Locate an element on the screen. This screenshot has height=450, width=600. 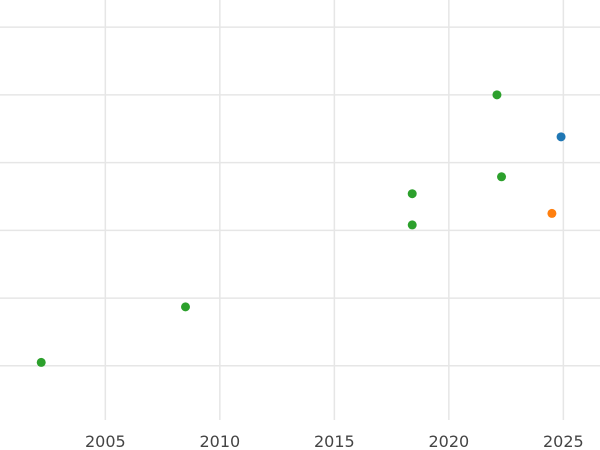
x-tick-label-2020: 2020 is located at coordinates (448, 441).